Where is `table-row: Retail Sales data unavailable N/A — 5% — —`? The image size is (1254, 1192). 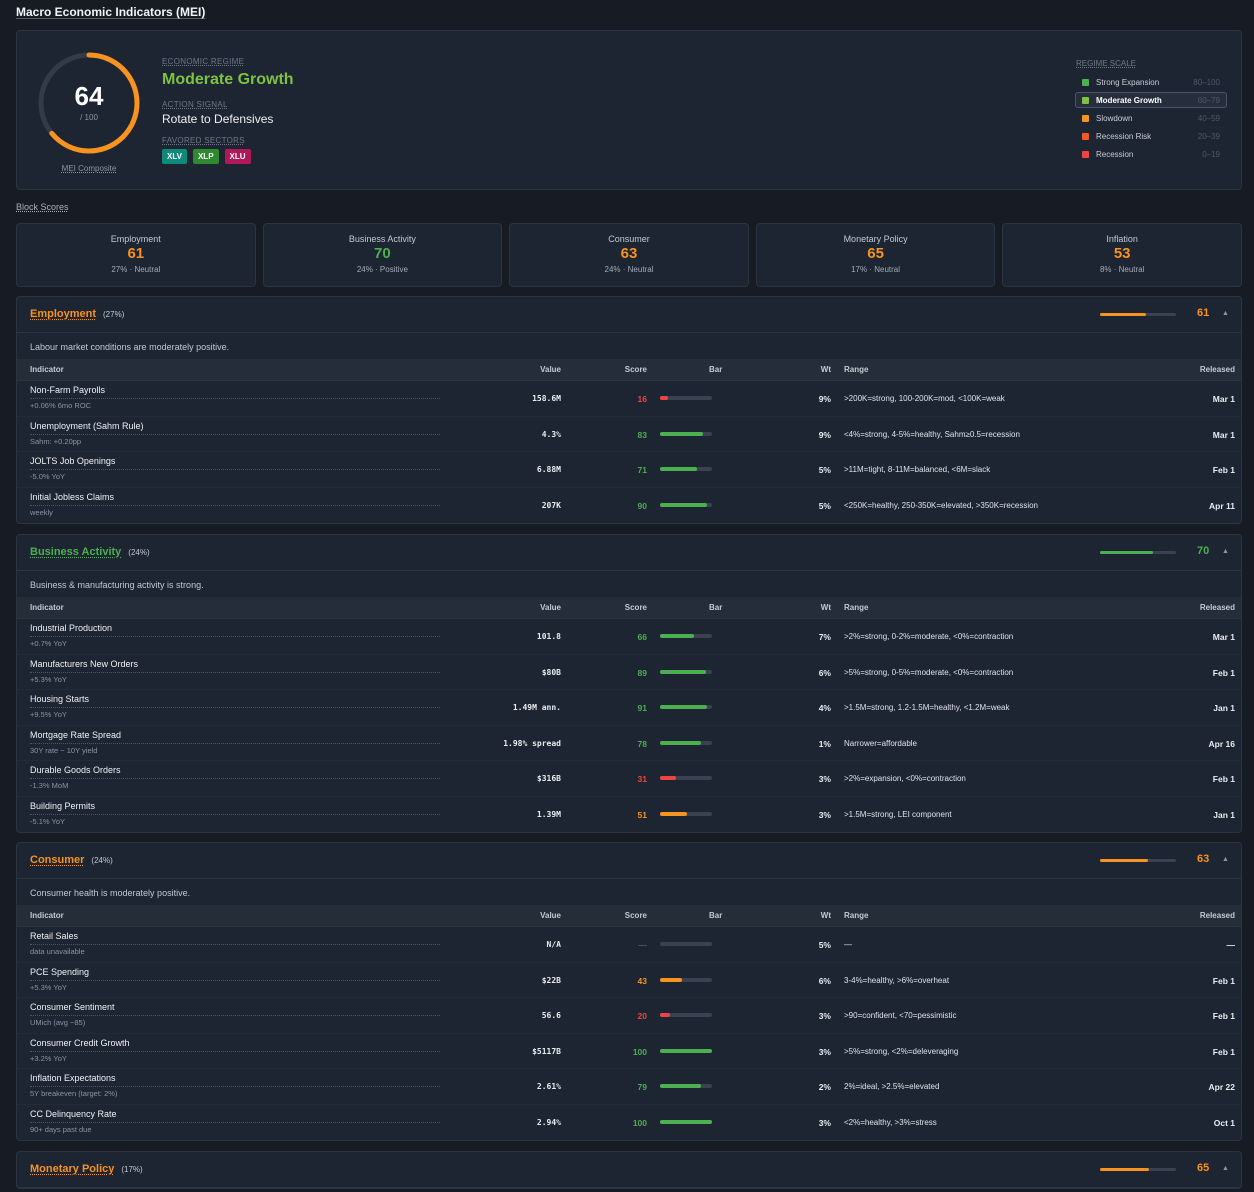 table-row: Retail Sales data unavailable N/A — 5% — — is located at coordinates (629, 945).